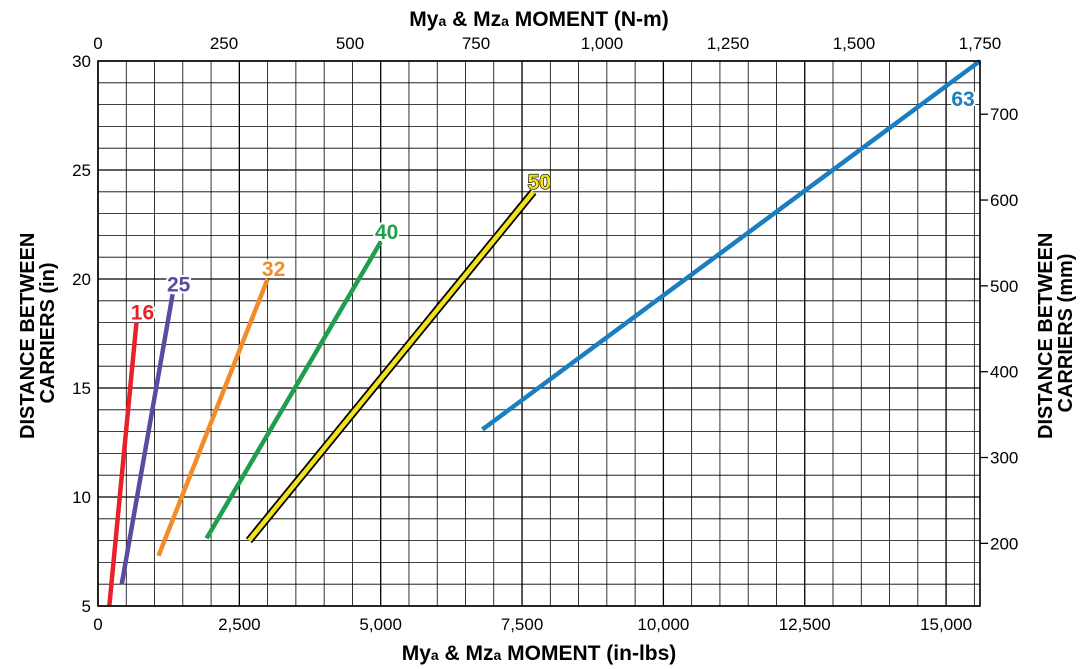 This screenshot has width=1092, height=669. Describe the element at coordinates (81, 279) in the screenshot. I see `left-tick-label: 20` at that location.